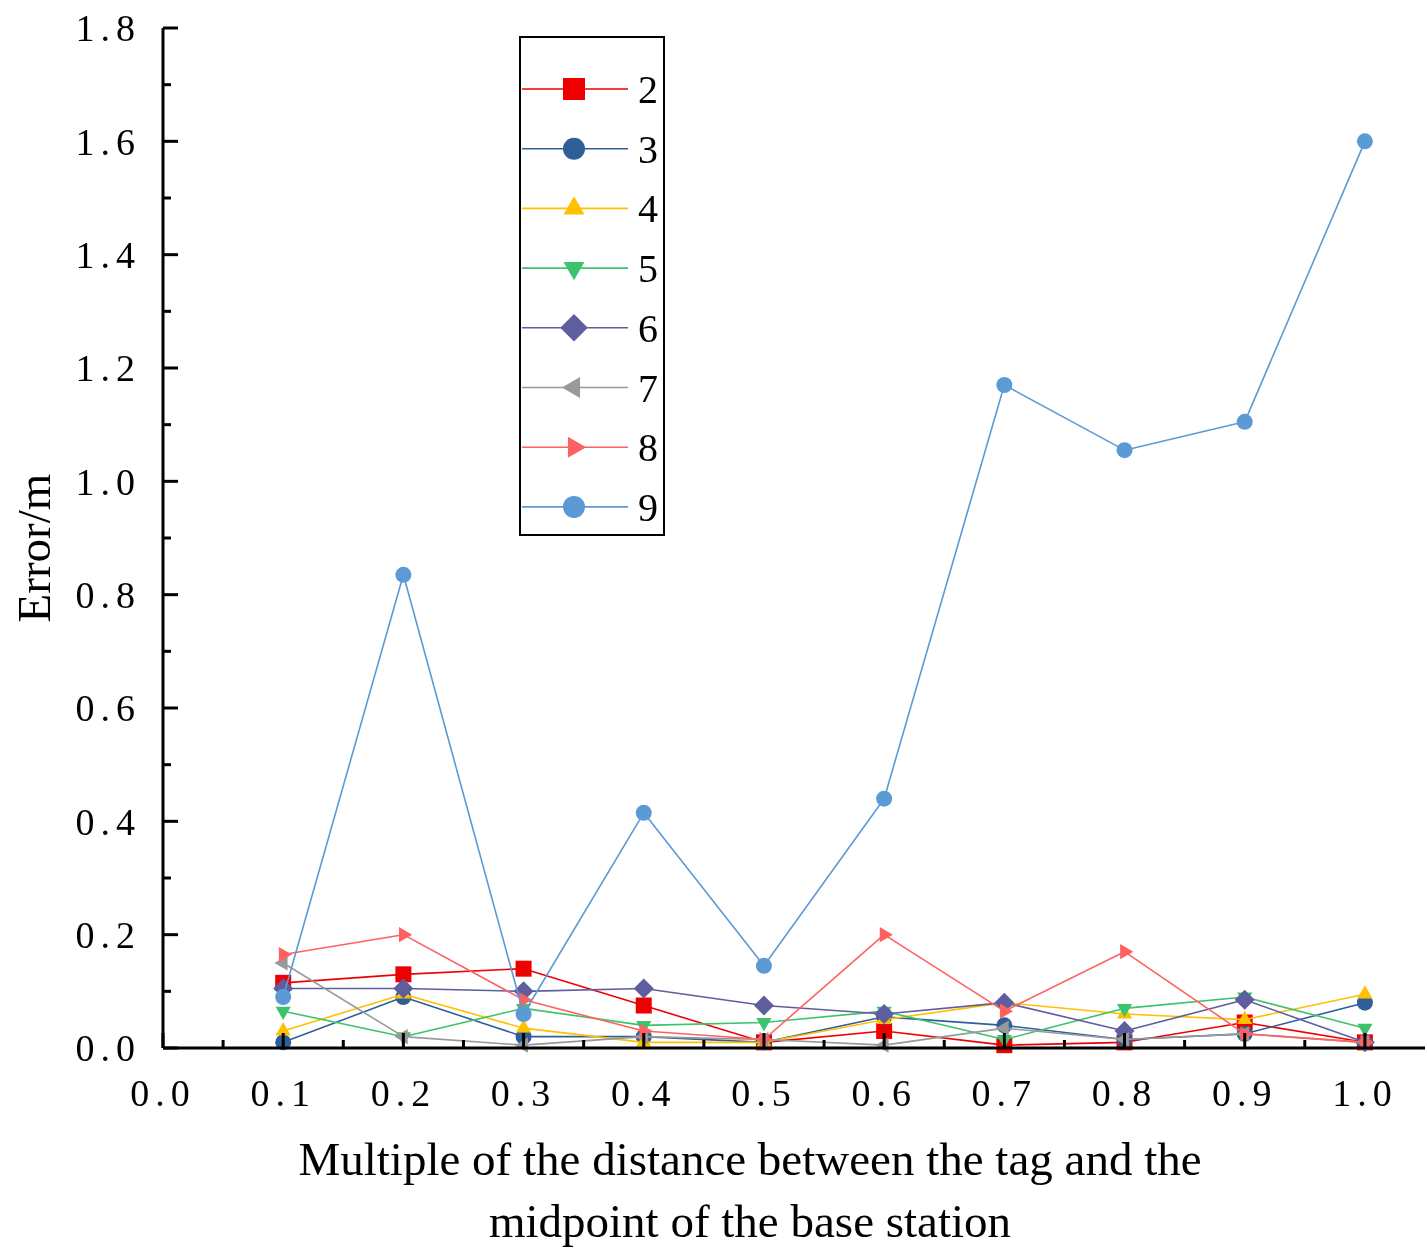 The height and width of the screenshot is (1255, 1427). What do you see at coordinates (648, 388) in the screenshot?
I see `legend-label: 7` at bounding box center [648, 388].